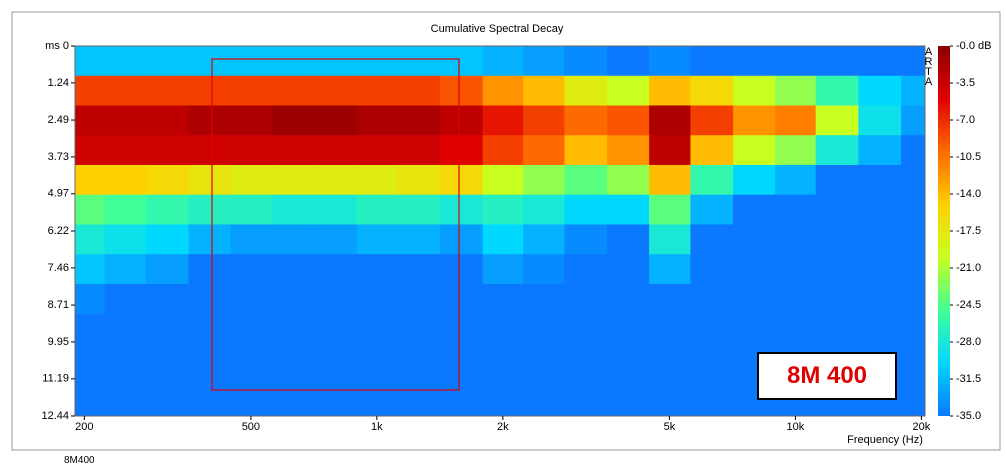 The height and width of the screenshot is (466, 1006). Describe the element at coordinates (251, 427) in the screenshot. I see `x-tick-label: 500` at that location.